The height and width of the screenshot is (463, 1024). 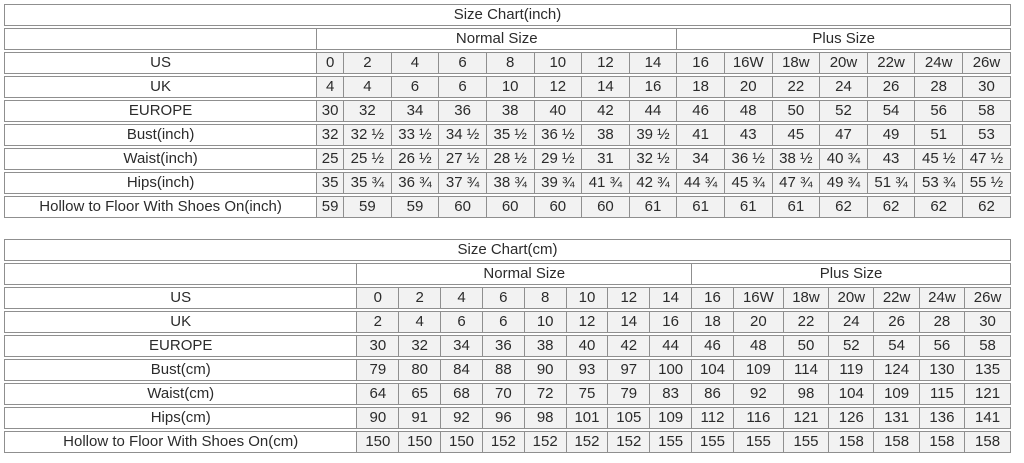 I want to click on size-cell: 24, so click(x=851, y=322).